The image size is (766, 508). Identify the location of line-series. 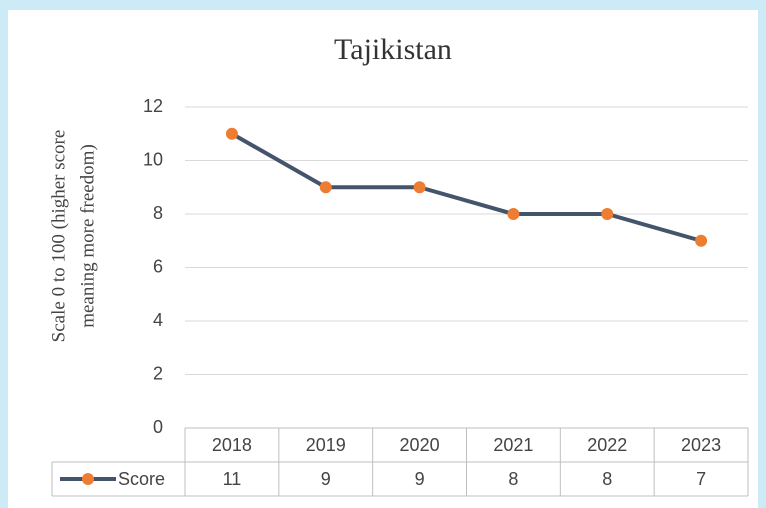
(466, 187).